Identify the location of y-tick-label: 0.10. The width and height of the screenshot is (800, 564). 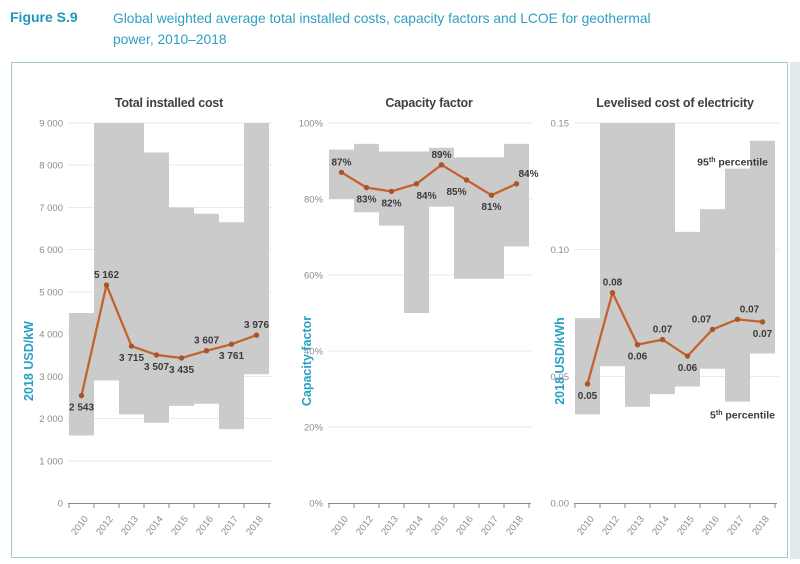
(560, 250).